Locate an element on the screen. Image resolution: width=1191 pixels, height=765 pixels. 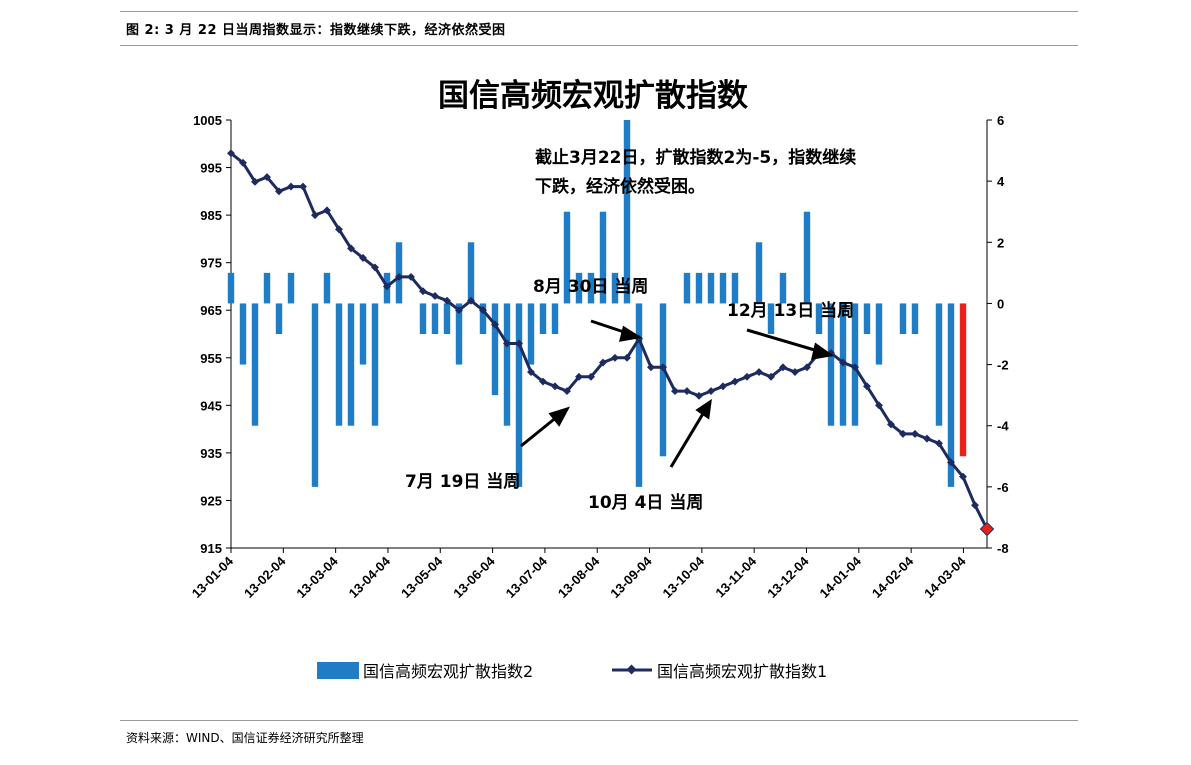
right-tick-label: -8 is located at coordinates (1003, 548).